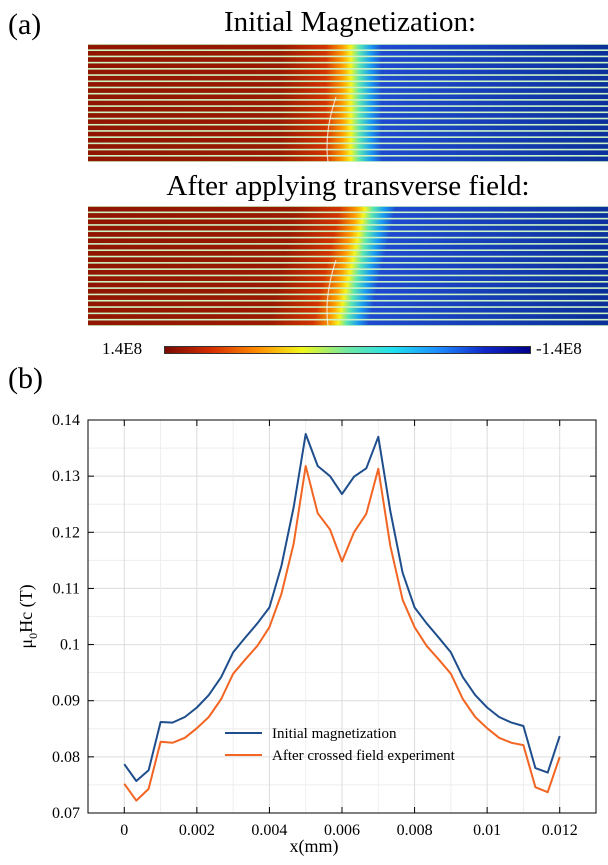  Describe the element at coordinates (342, 830) in the screenshot. I see `x-tick-label: 0.006` at that location.